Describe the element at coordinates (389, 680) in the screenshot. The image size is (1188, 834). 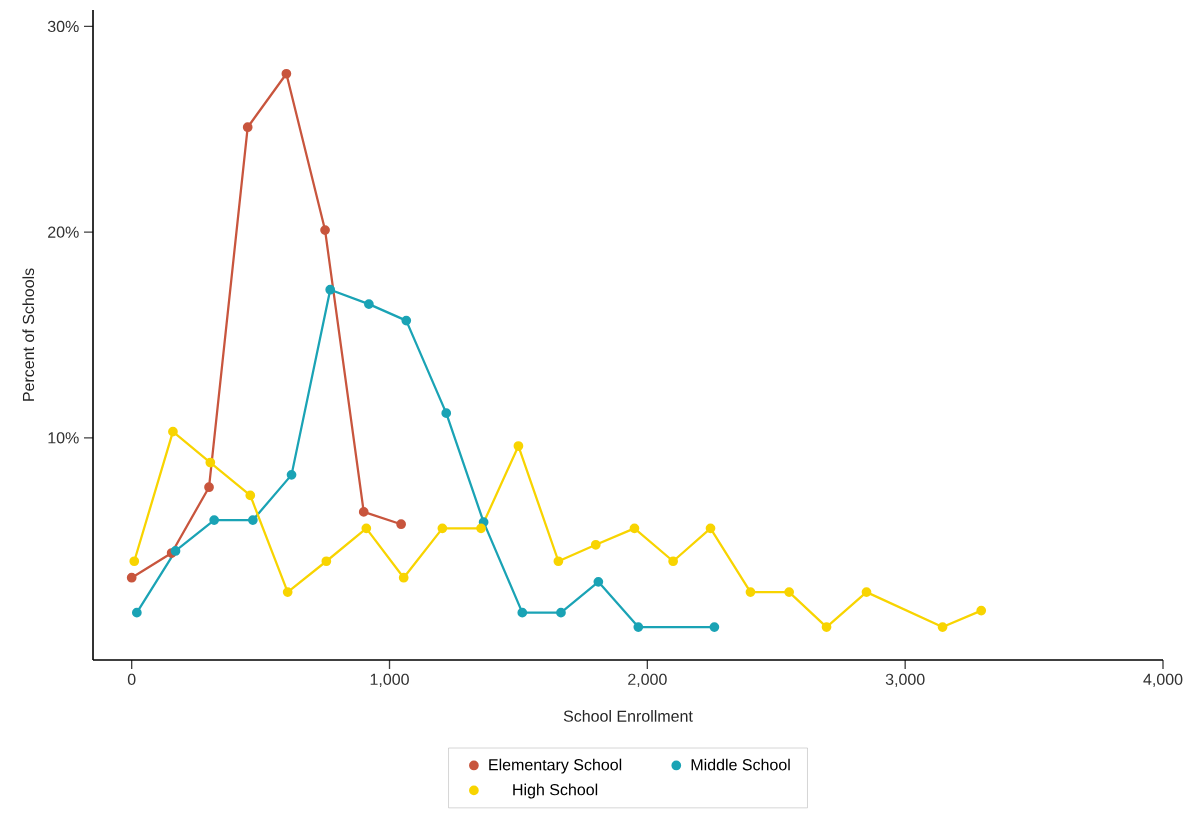
I see `x-tick-label: 1,000` at that location.